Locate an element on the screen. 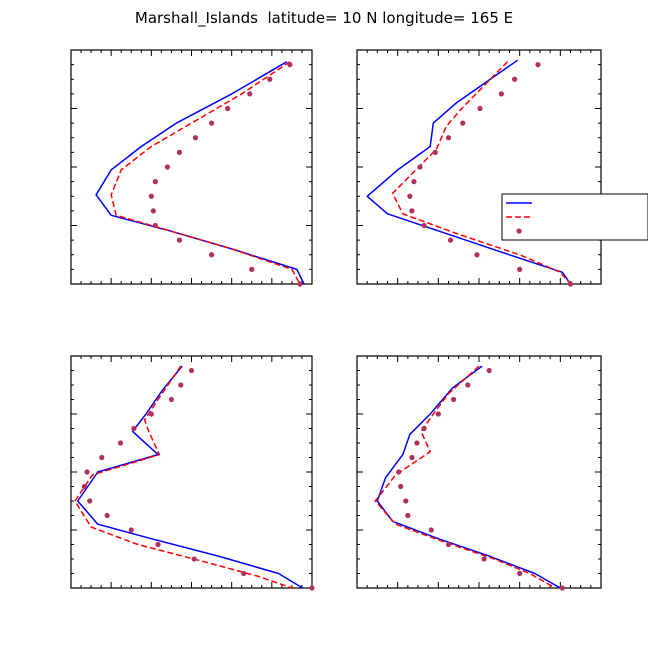 The width and height of the screenshot is (648, 649). panel-jul is located at coordinates (192, 473).